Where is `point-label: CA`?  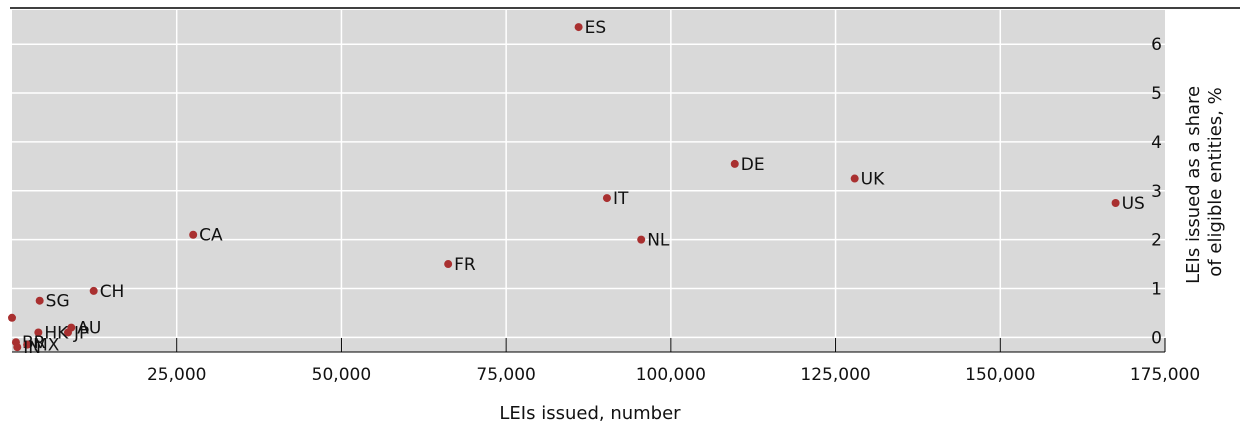
point-label: CA is located at coordinates (211, 236).